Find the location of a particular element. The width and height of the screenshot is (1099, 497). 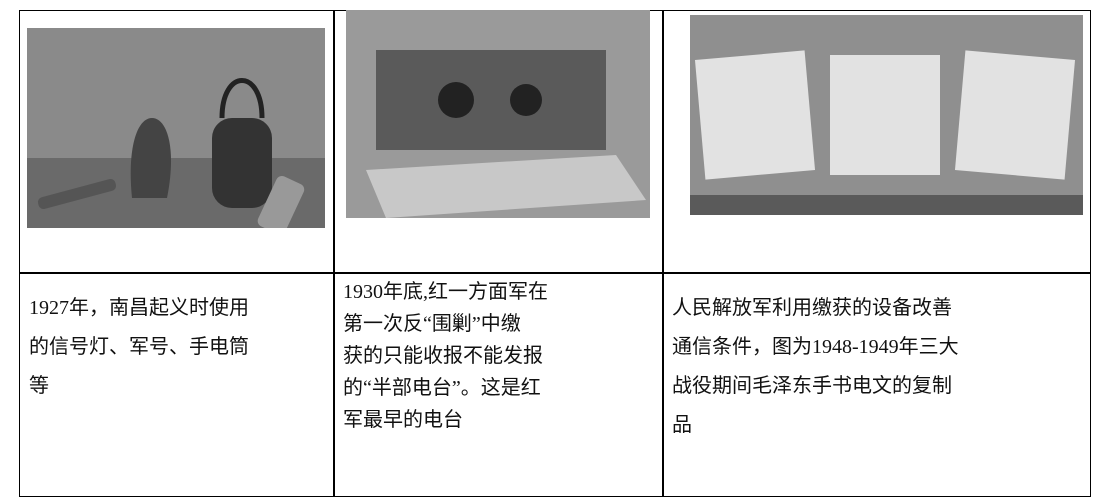

caption-line: 1927年，南昌起义时使用 is located at coordinates (139, 308).